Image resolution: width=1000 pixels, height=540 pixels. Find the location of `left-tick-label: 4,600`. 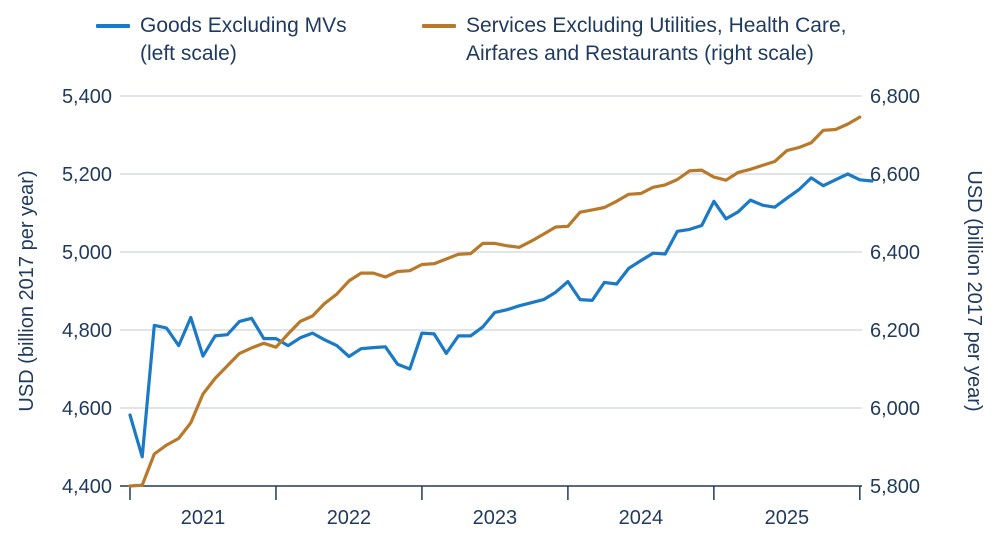

left-tick-label: 4,600 is located at coordinates (87, 409).